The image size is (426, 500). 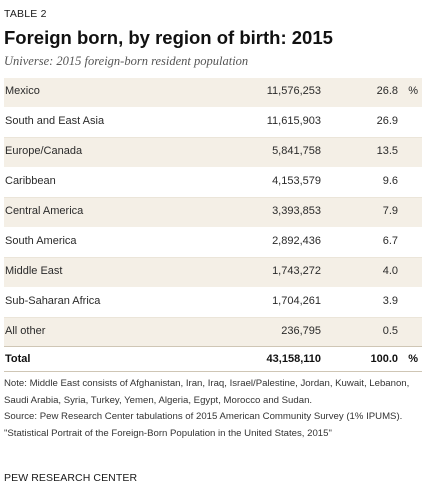 What do you see at coordinates (213, 303) in the screenshot?
I see `table-row: Sub-Saharan Africa 1,704,261 3.9` at bounding box center [213, 303].